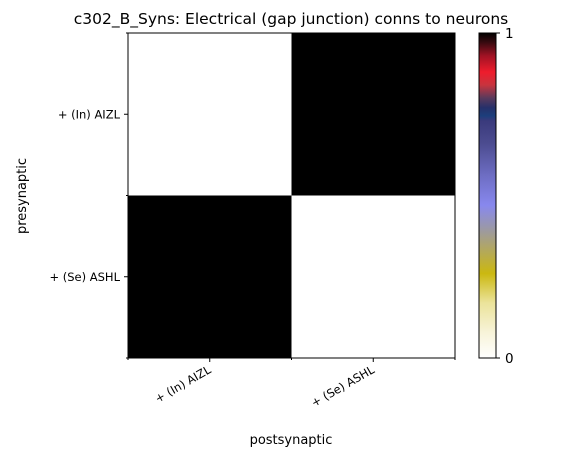 The image size is (583, 457). I want to click on colorbar-tick-label: 1, so click(509, 34).